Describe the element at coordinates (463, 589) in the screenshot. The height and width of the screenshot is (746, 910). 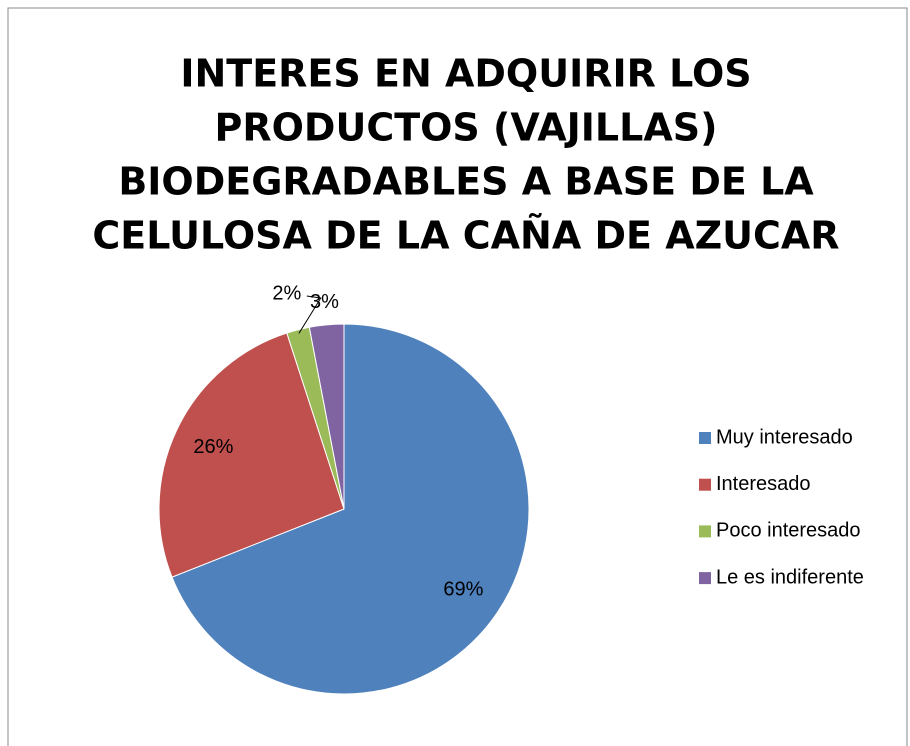
I see `data-label: 69%` at that location.